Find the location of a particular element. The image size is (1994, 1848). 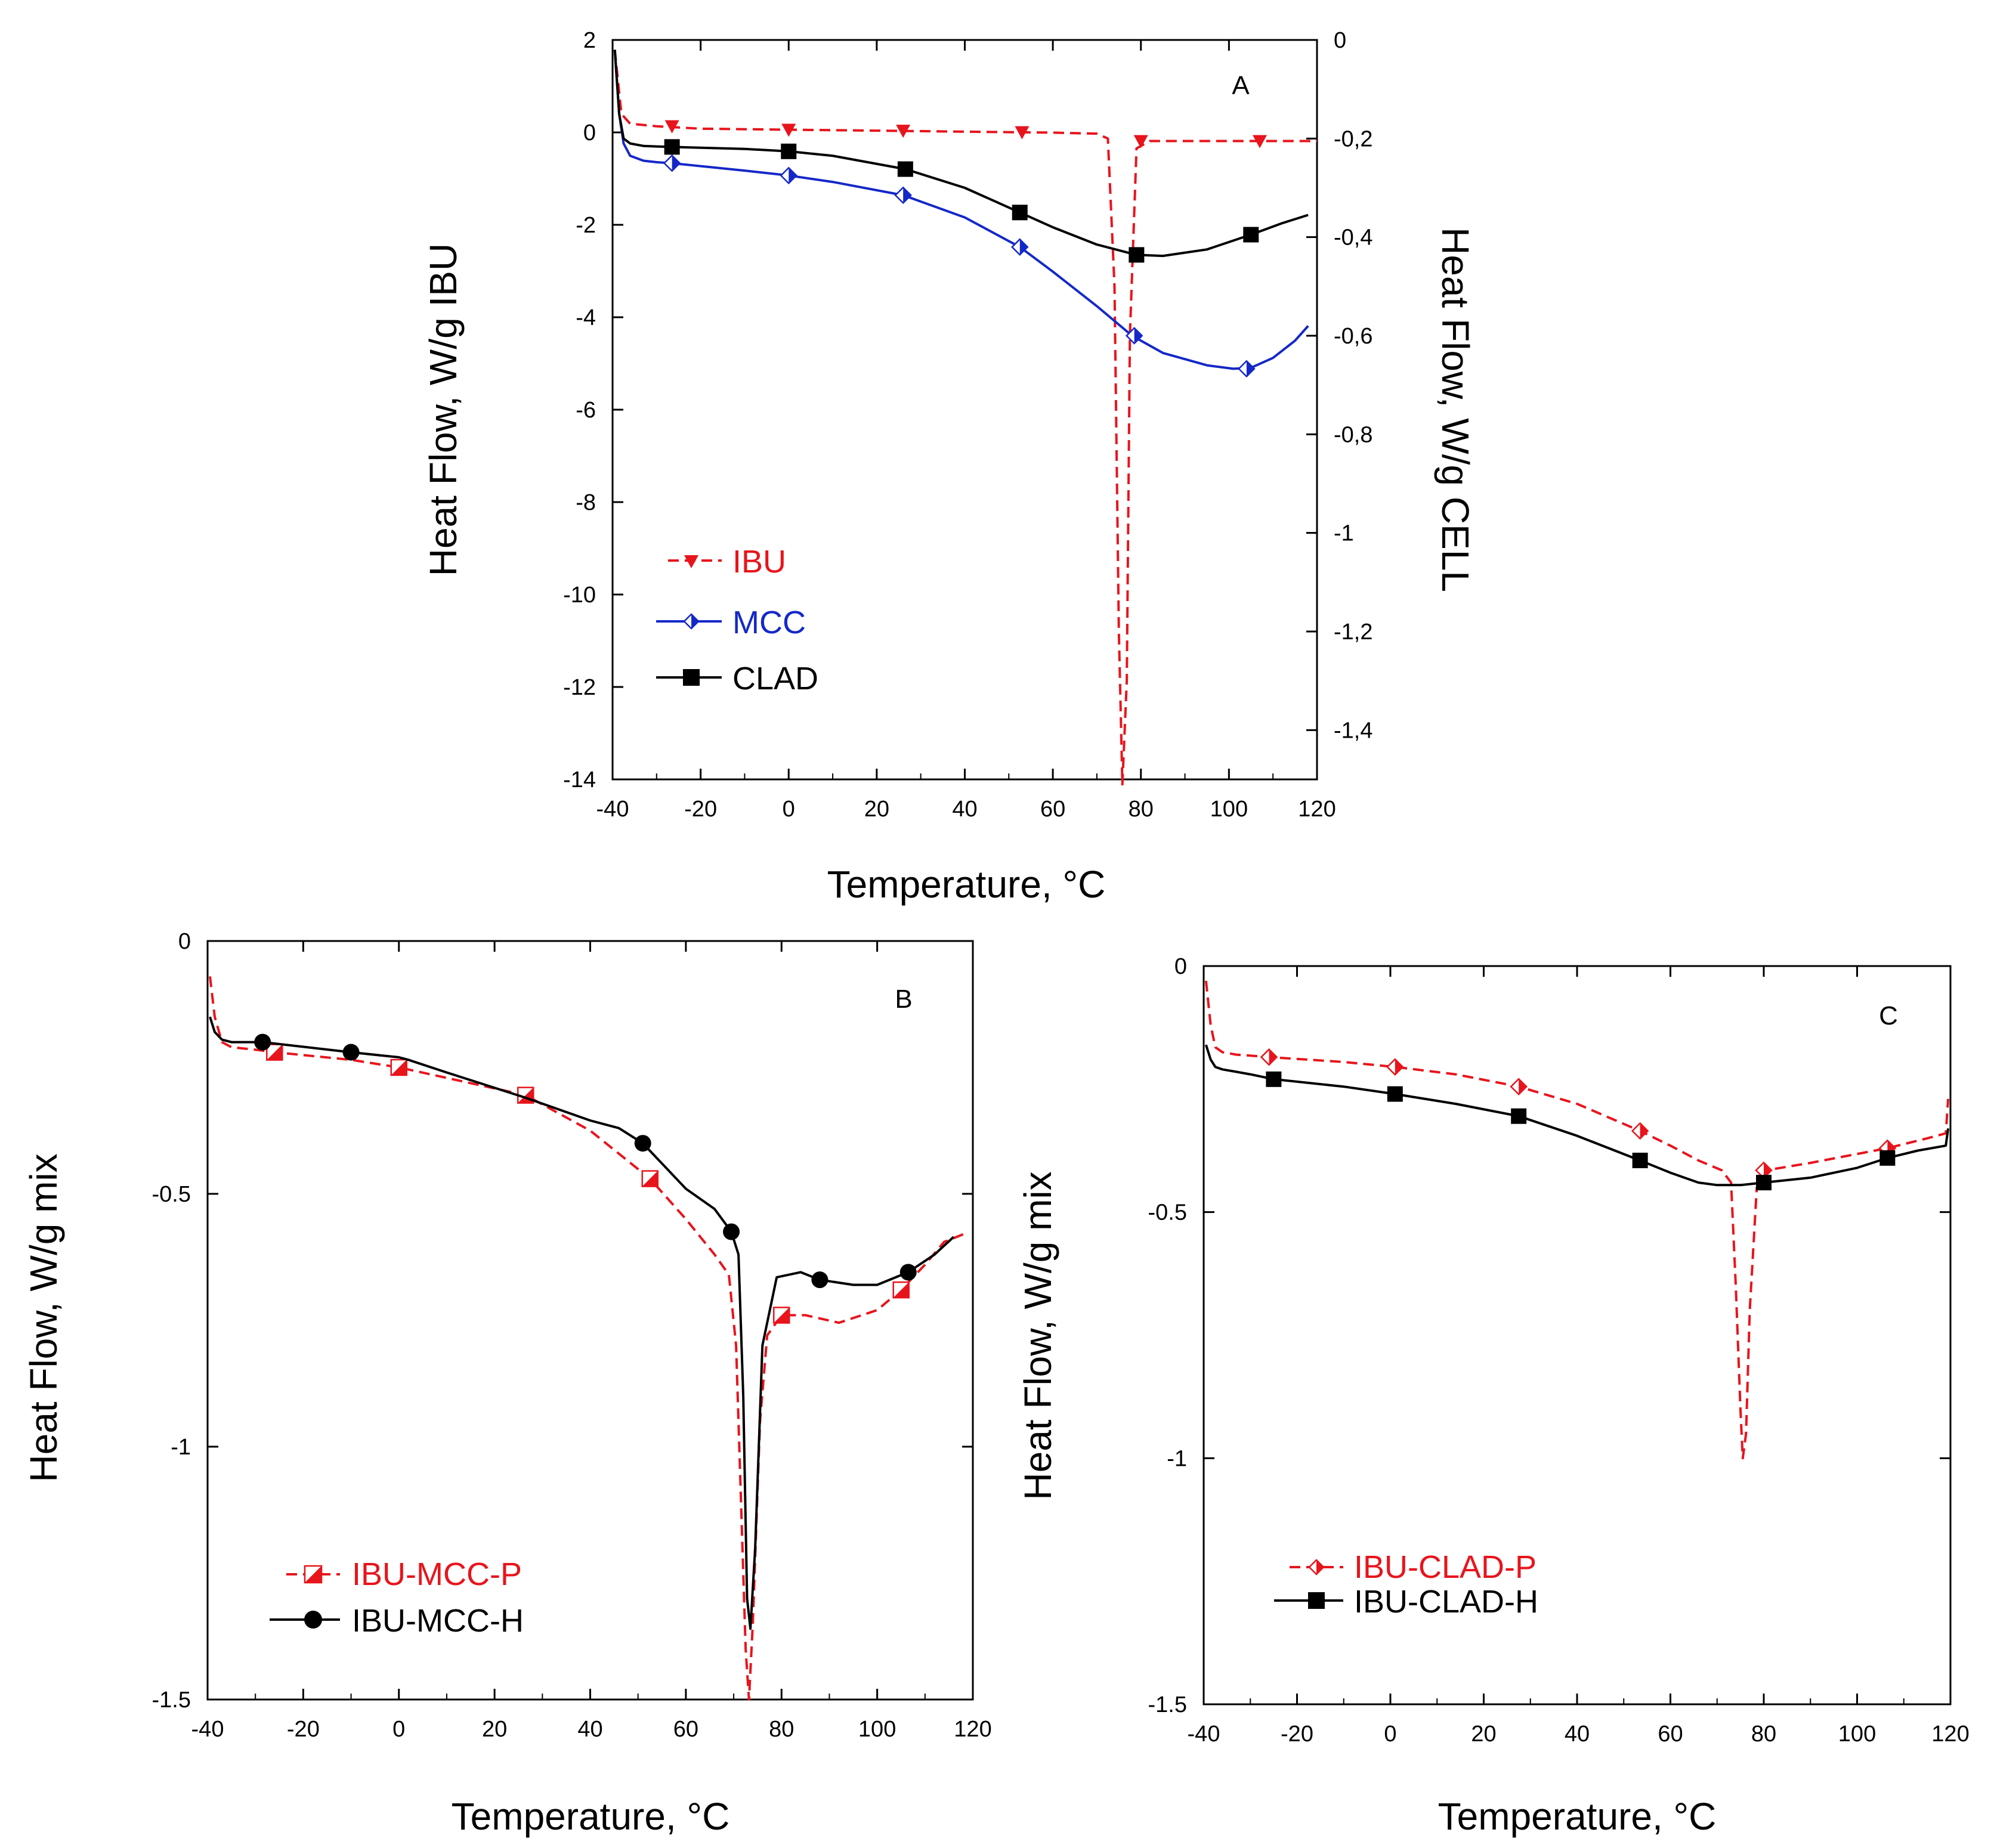

panel-a-ytick-label: 0 is located at coordinates (589, 133).